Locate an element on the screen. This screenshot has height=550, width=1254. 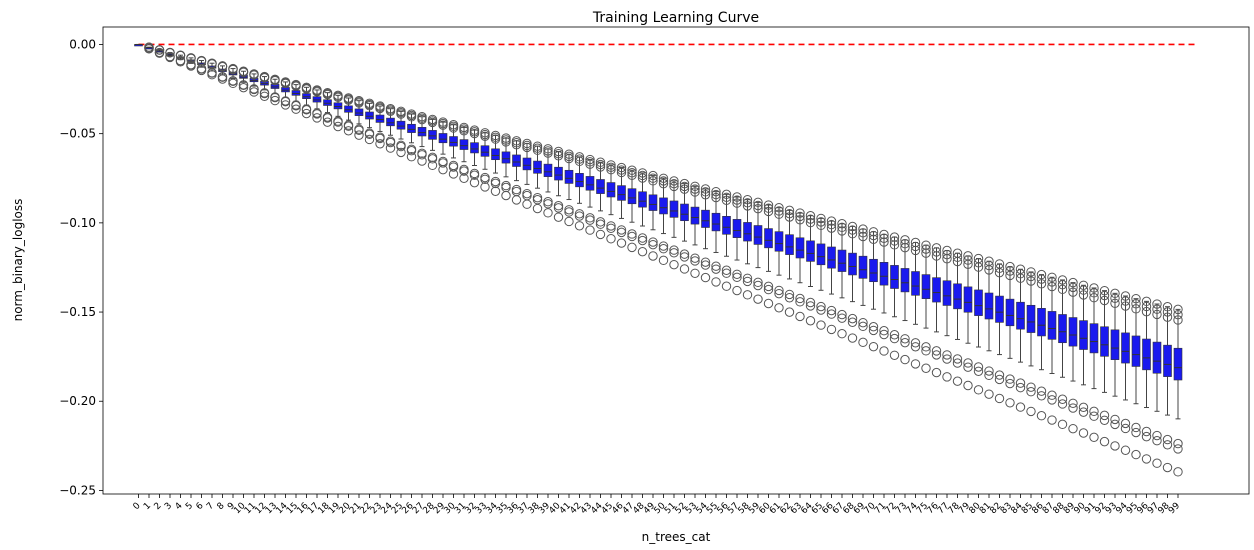
x-tick-label: 2 is located at coordinates (157, 506).